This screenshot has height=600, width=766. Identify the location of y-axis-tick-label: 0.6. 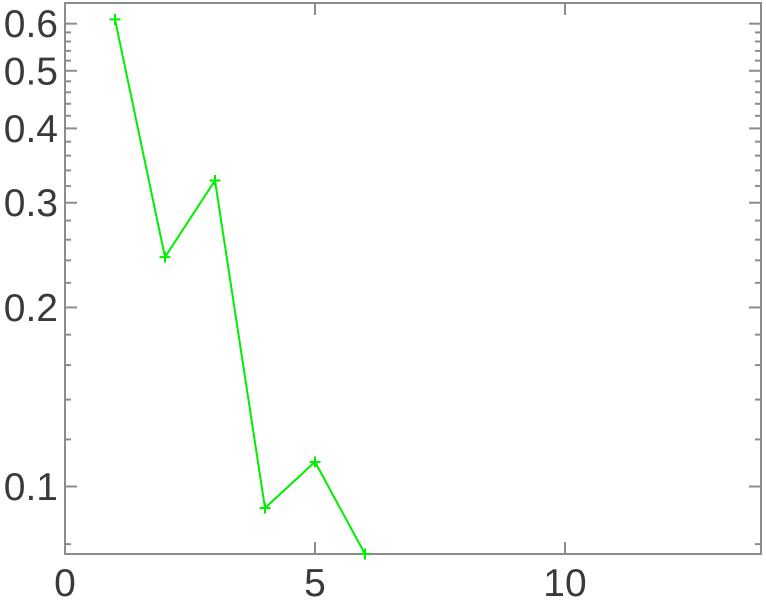
(31, 24).